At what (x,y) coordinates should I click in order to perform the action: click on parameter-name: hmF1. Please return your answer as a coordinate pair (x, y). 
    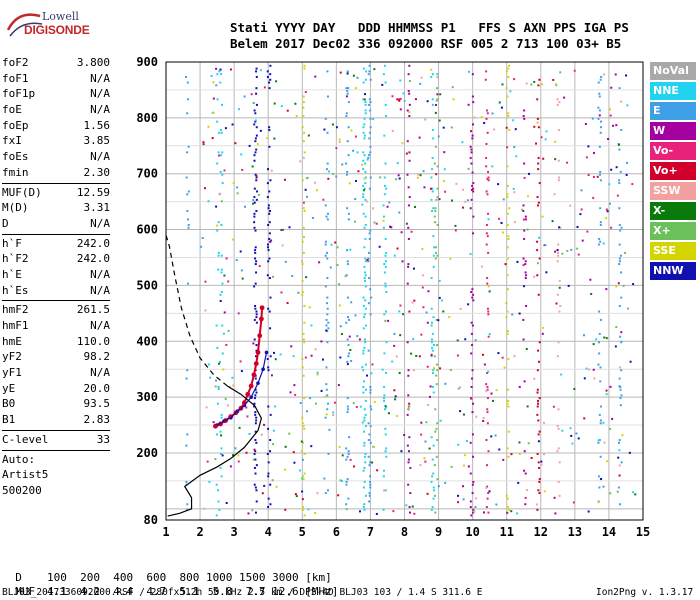
    Looking at the image, I should click on (15, 325).